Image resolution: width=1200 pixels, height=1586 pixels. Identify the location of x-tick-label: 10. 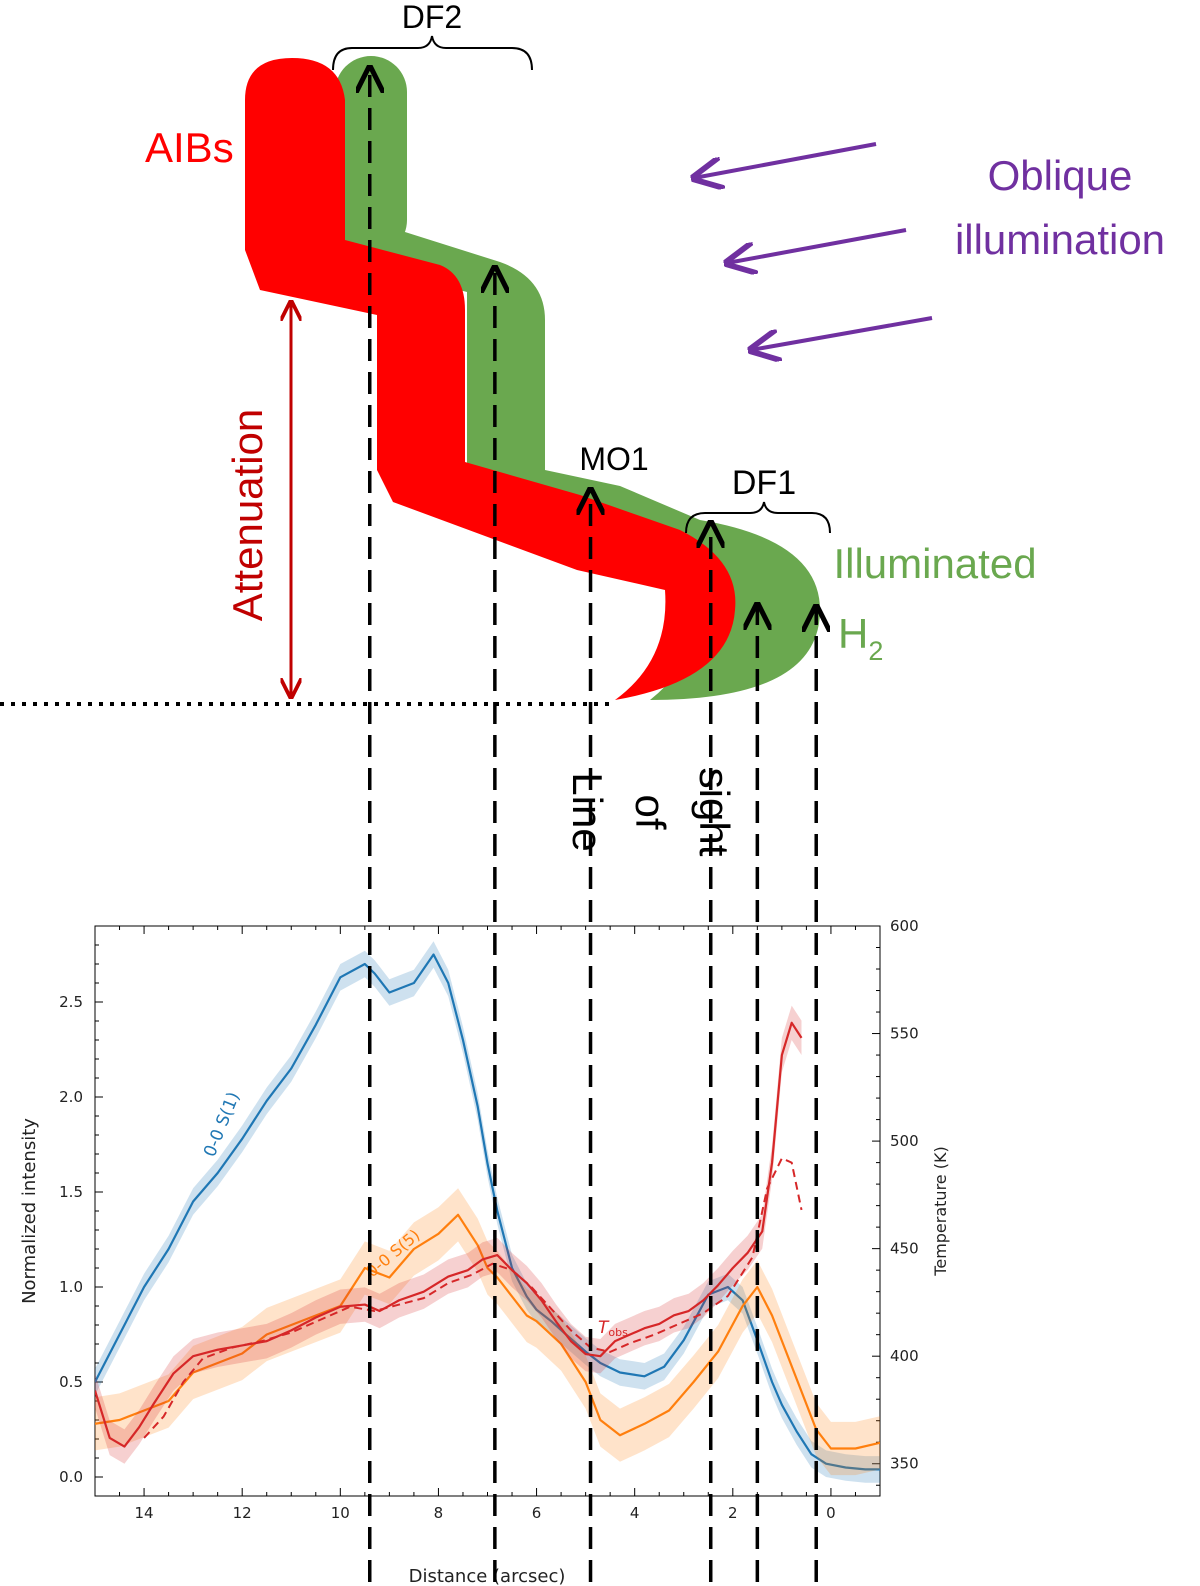
(340, 1513).